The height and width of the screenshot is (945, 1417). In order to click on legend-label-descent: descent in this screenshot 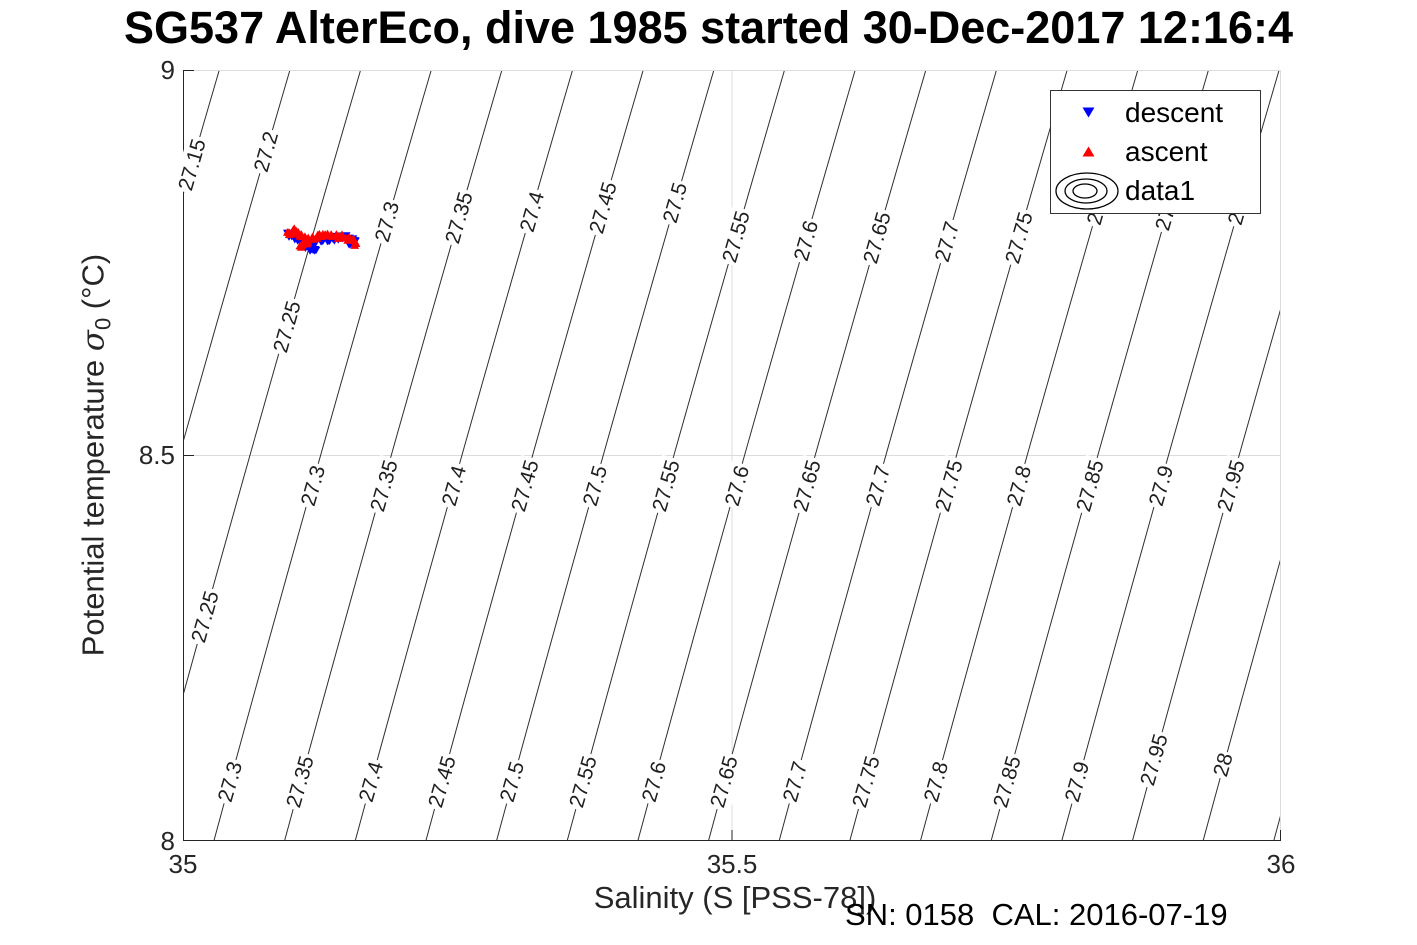, I will do `click(1174, 112)`.